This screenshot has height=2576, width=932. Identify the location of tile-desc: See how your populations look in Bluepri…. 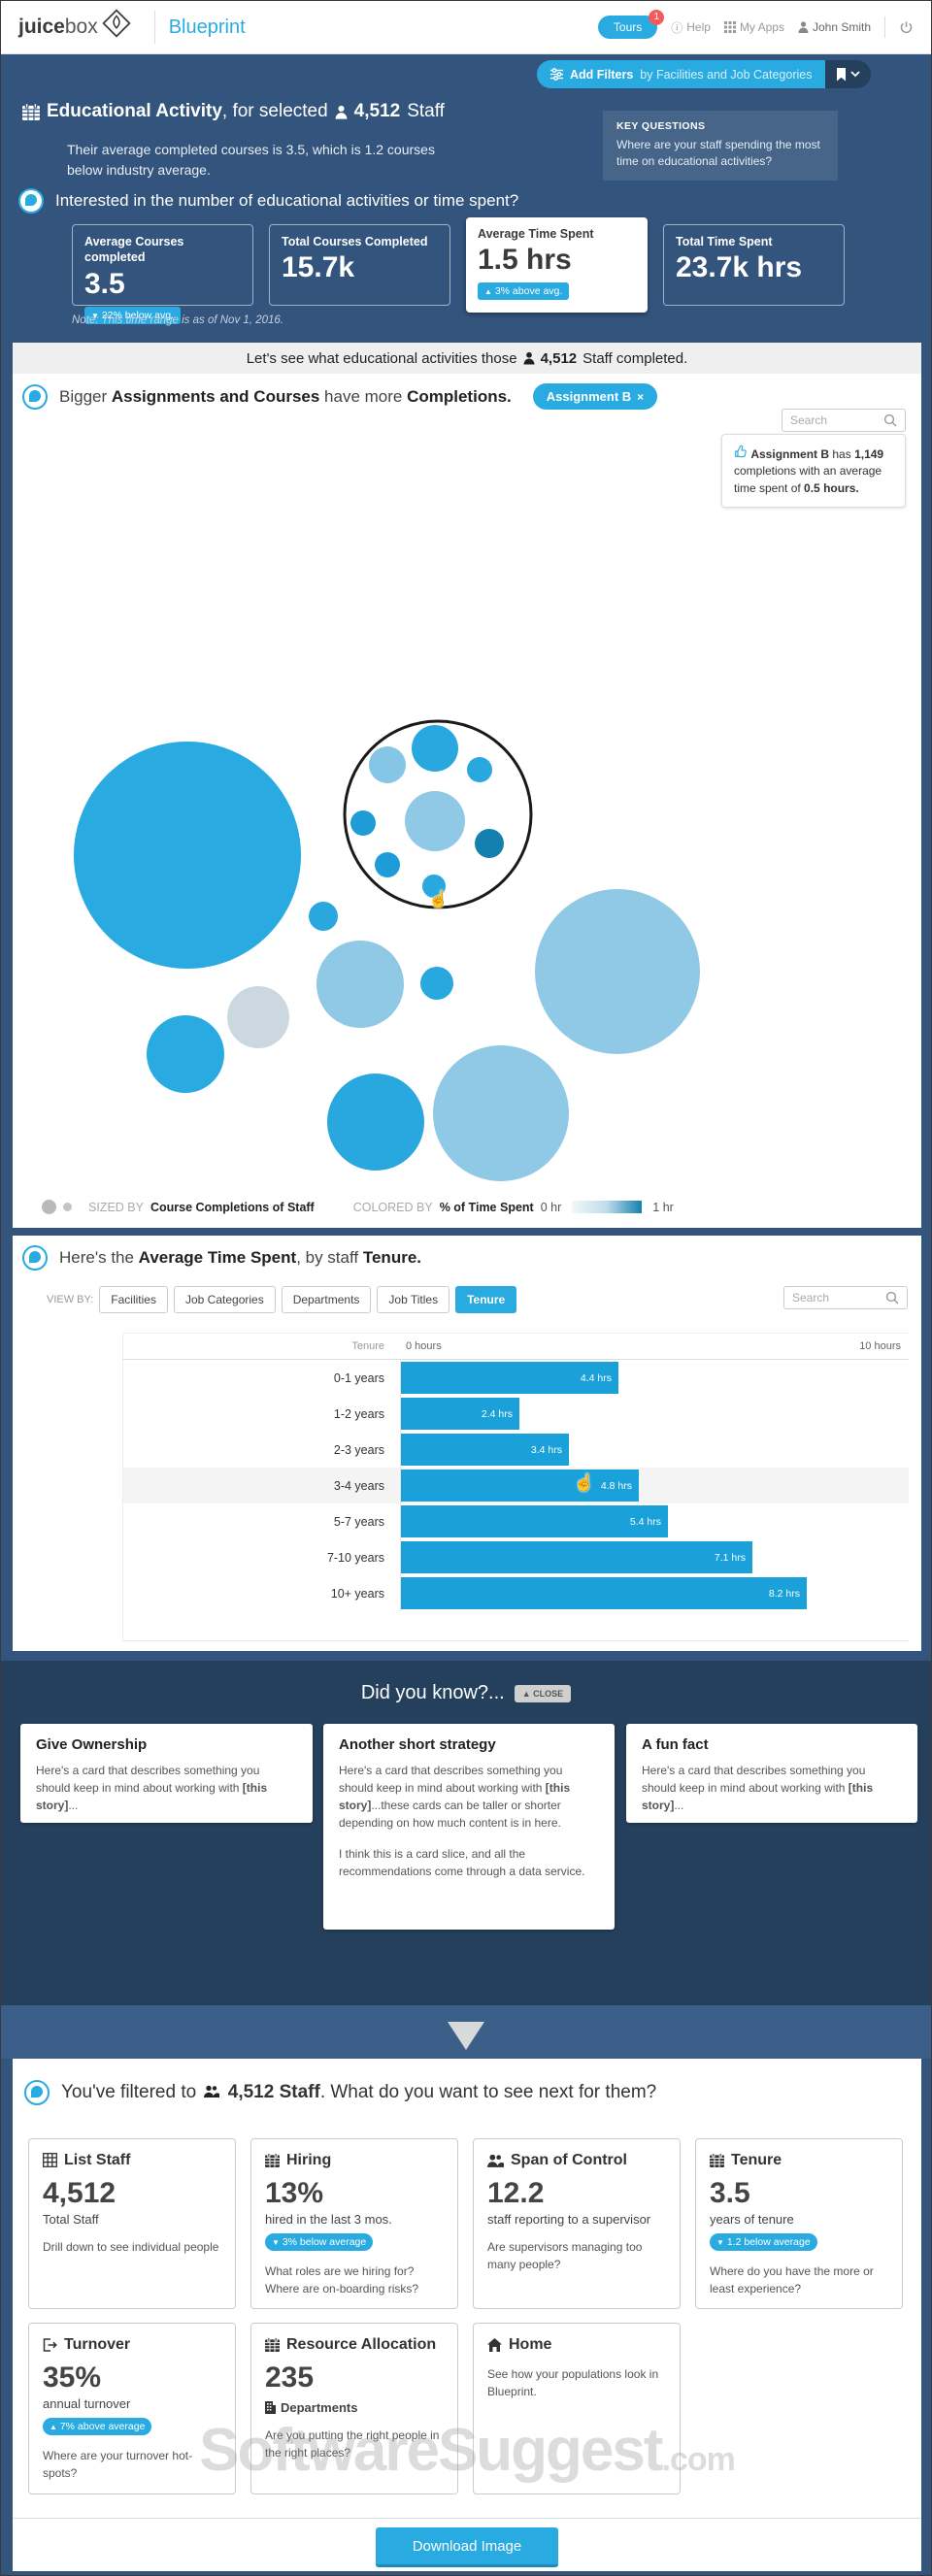
(573, 2382).